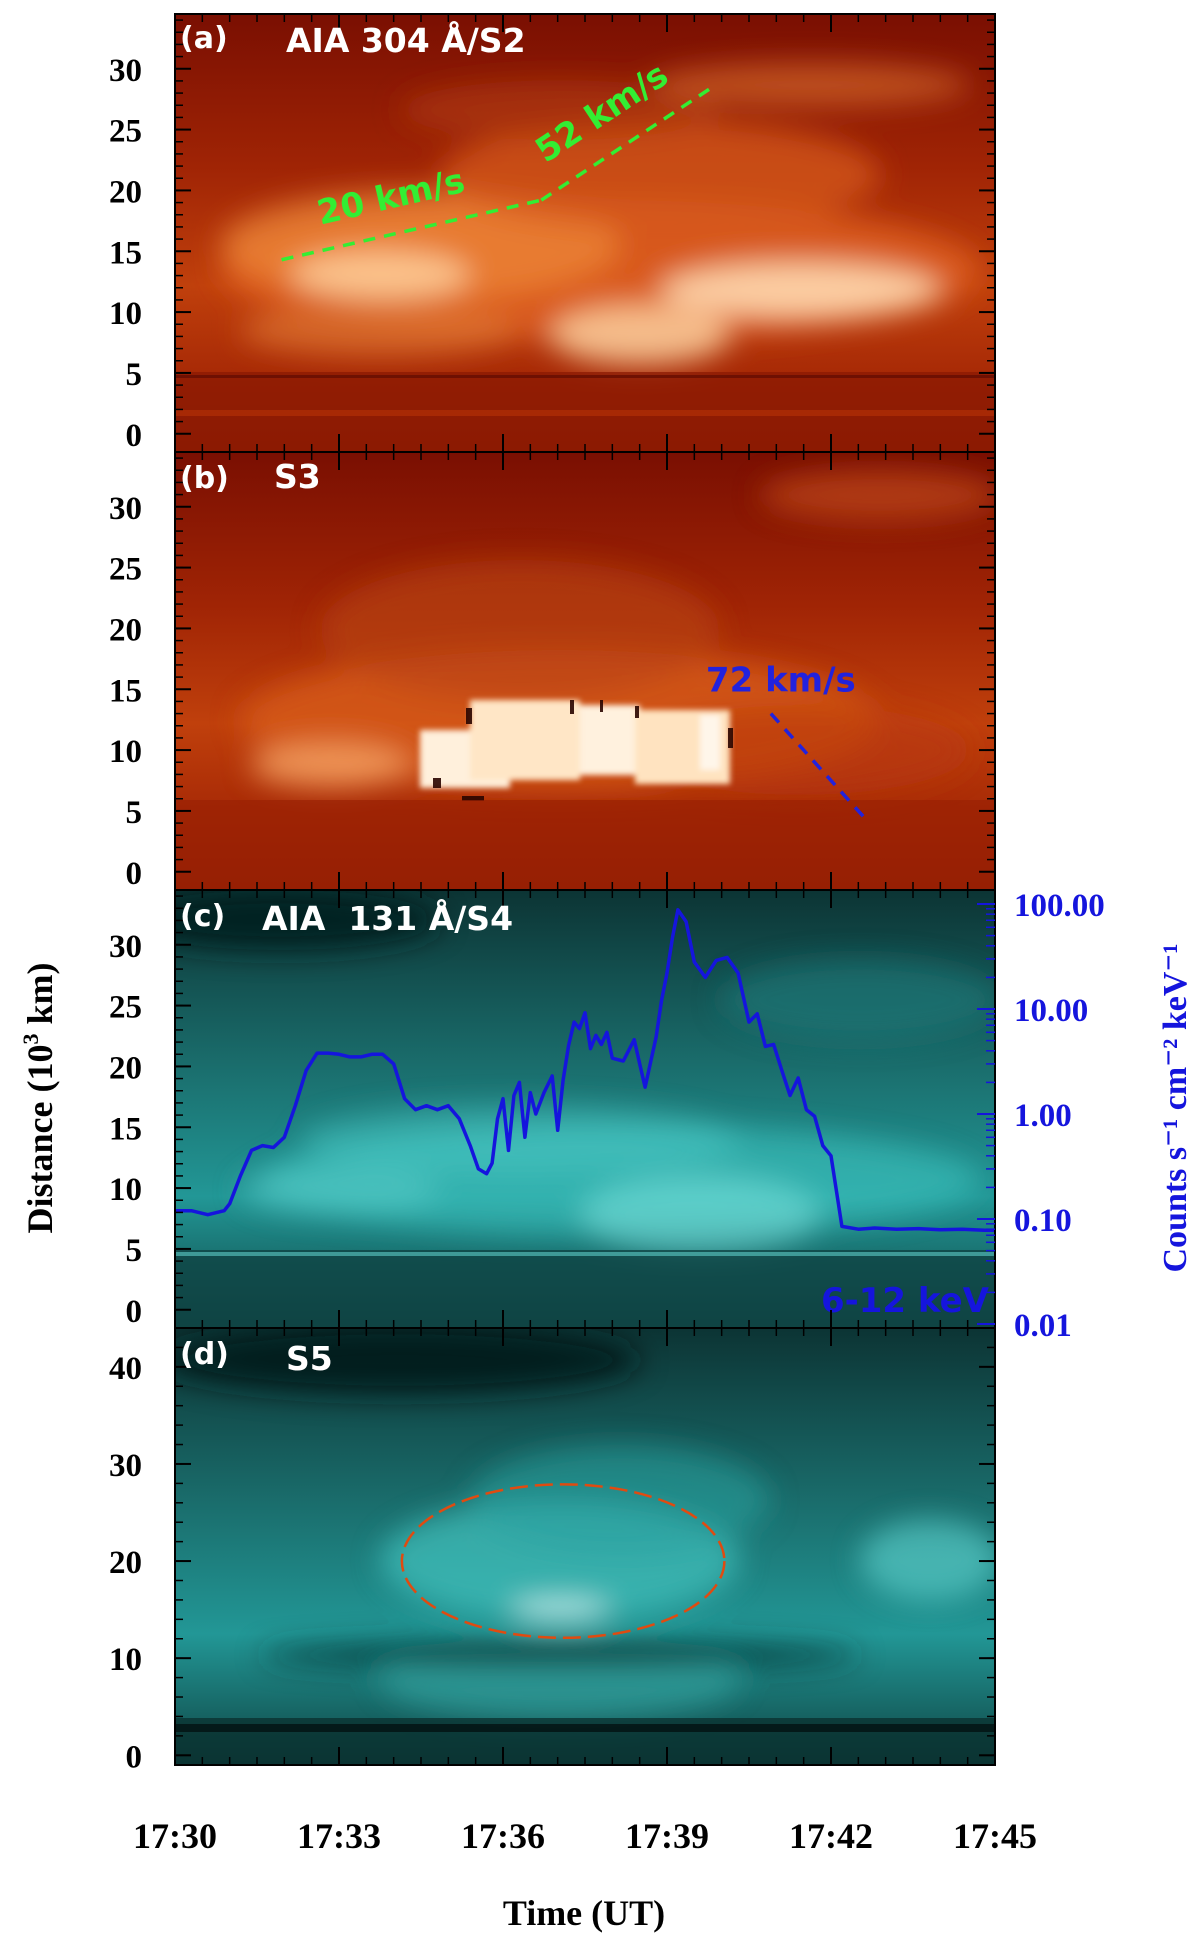  Describe the element at coordinates (134, 1251) in the screenshot. I see `panel-c-ytick-label: 5` at that location.